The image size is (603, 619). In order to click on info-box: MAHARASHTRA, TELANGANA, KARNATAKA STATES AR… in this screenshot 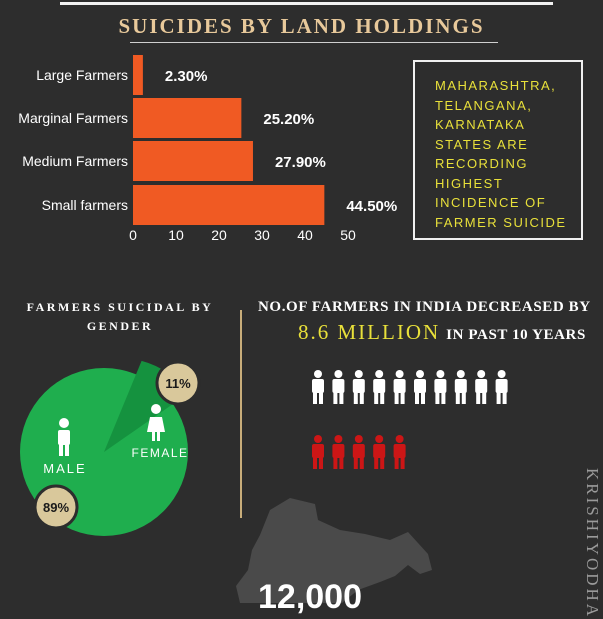, I will do `click(498, 150)`.